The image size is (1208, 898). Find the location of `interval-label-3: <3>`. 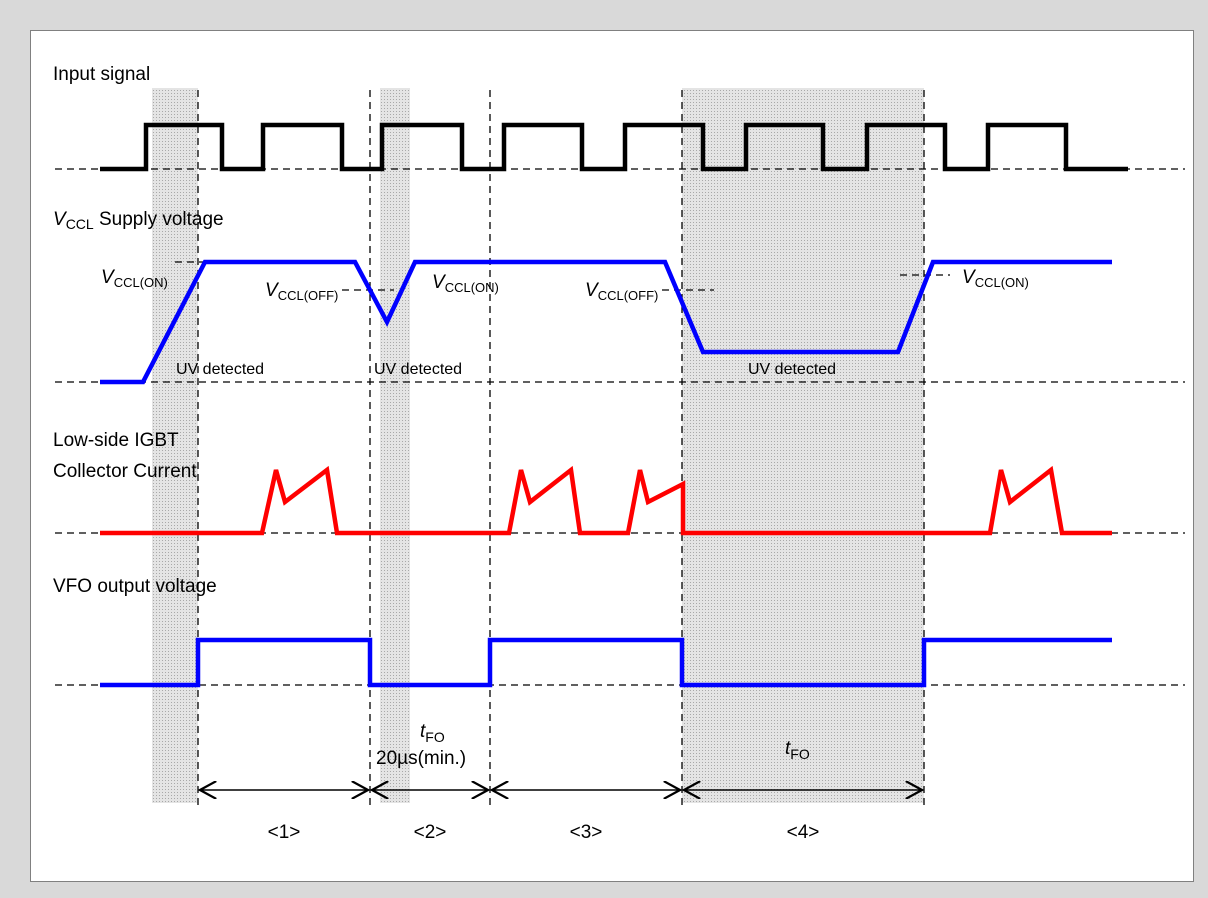

interval-label-3: <3> is located at coordinates (586, 832).